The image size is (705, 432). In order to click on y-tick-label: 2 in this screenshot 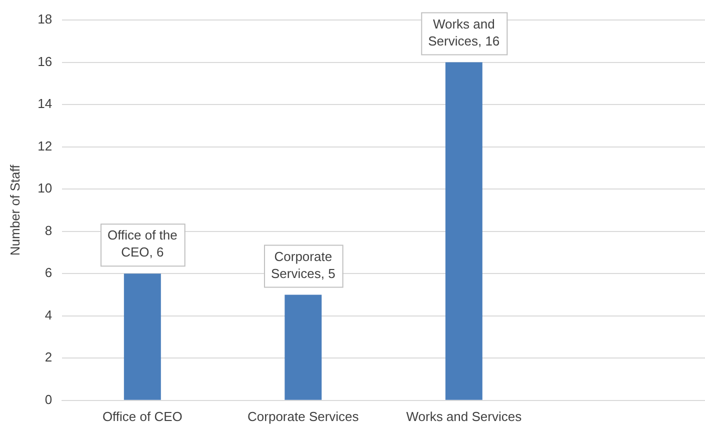, I will do `click(48, 357)`.